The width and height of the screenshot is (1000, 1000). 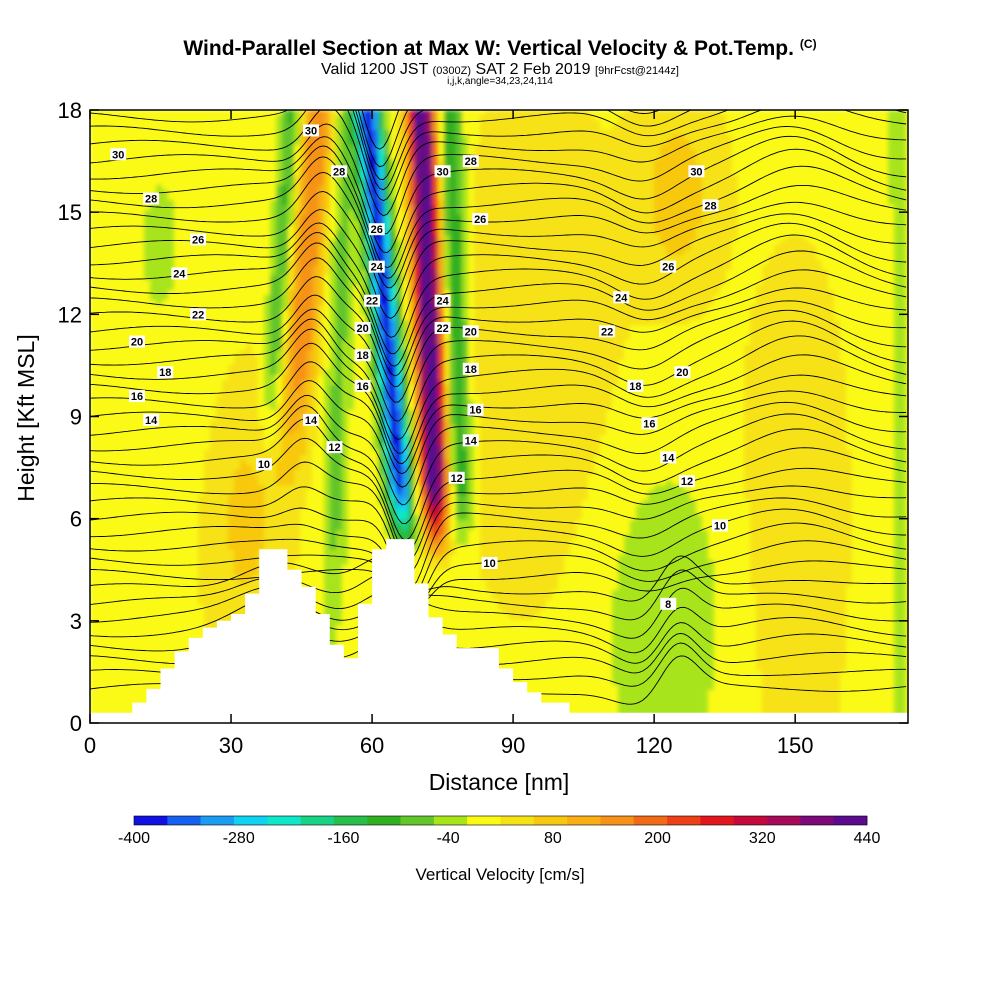 I want to click on colorbar-tick-label: -160, so click(x=343, y=838).